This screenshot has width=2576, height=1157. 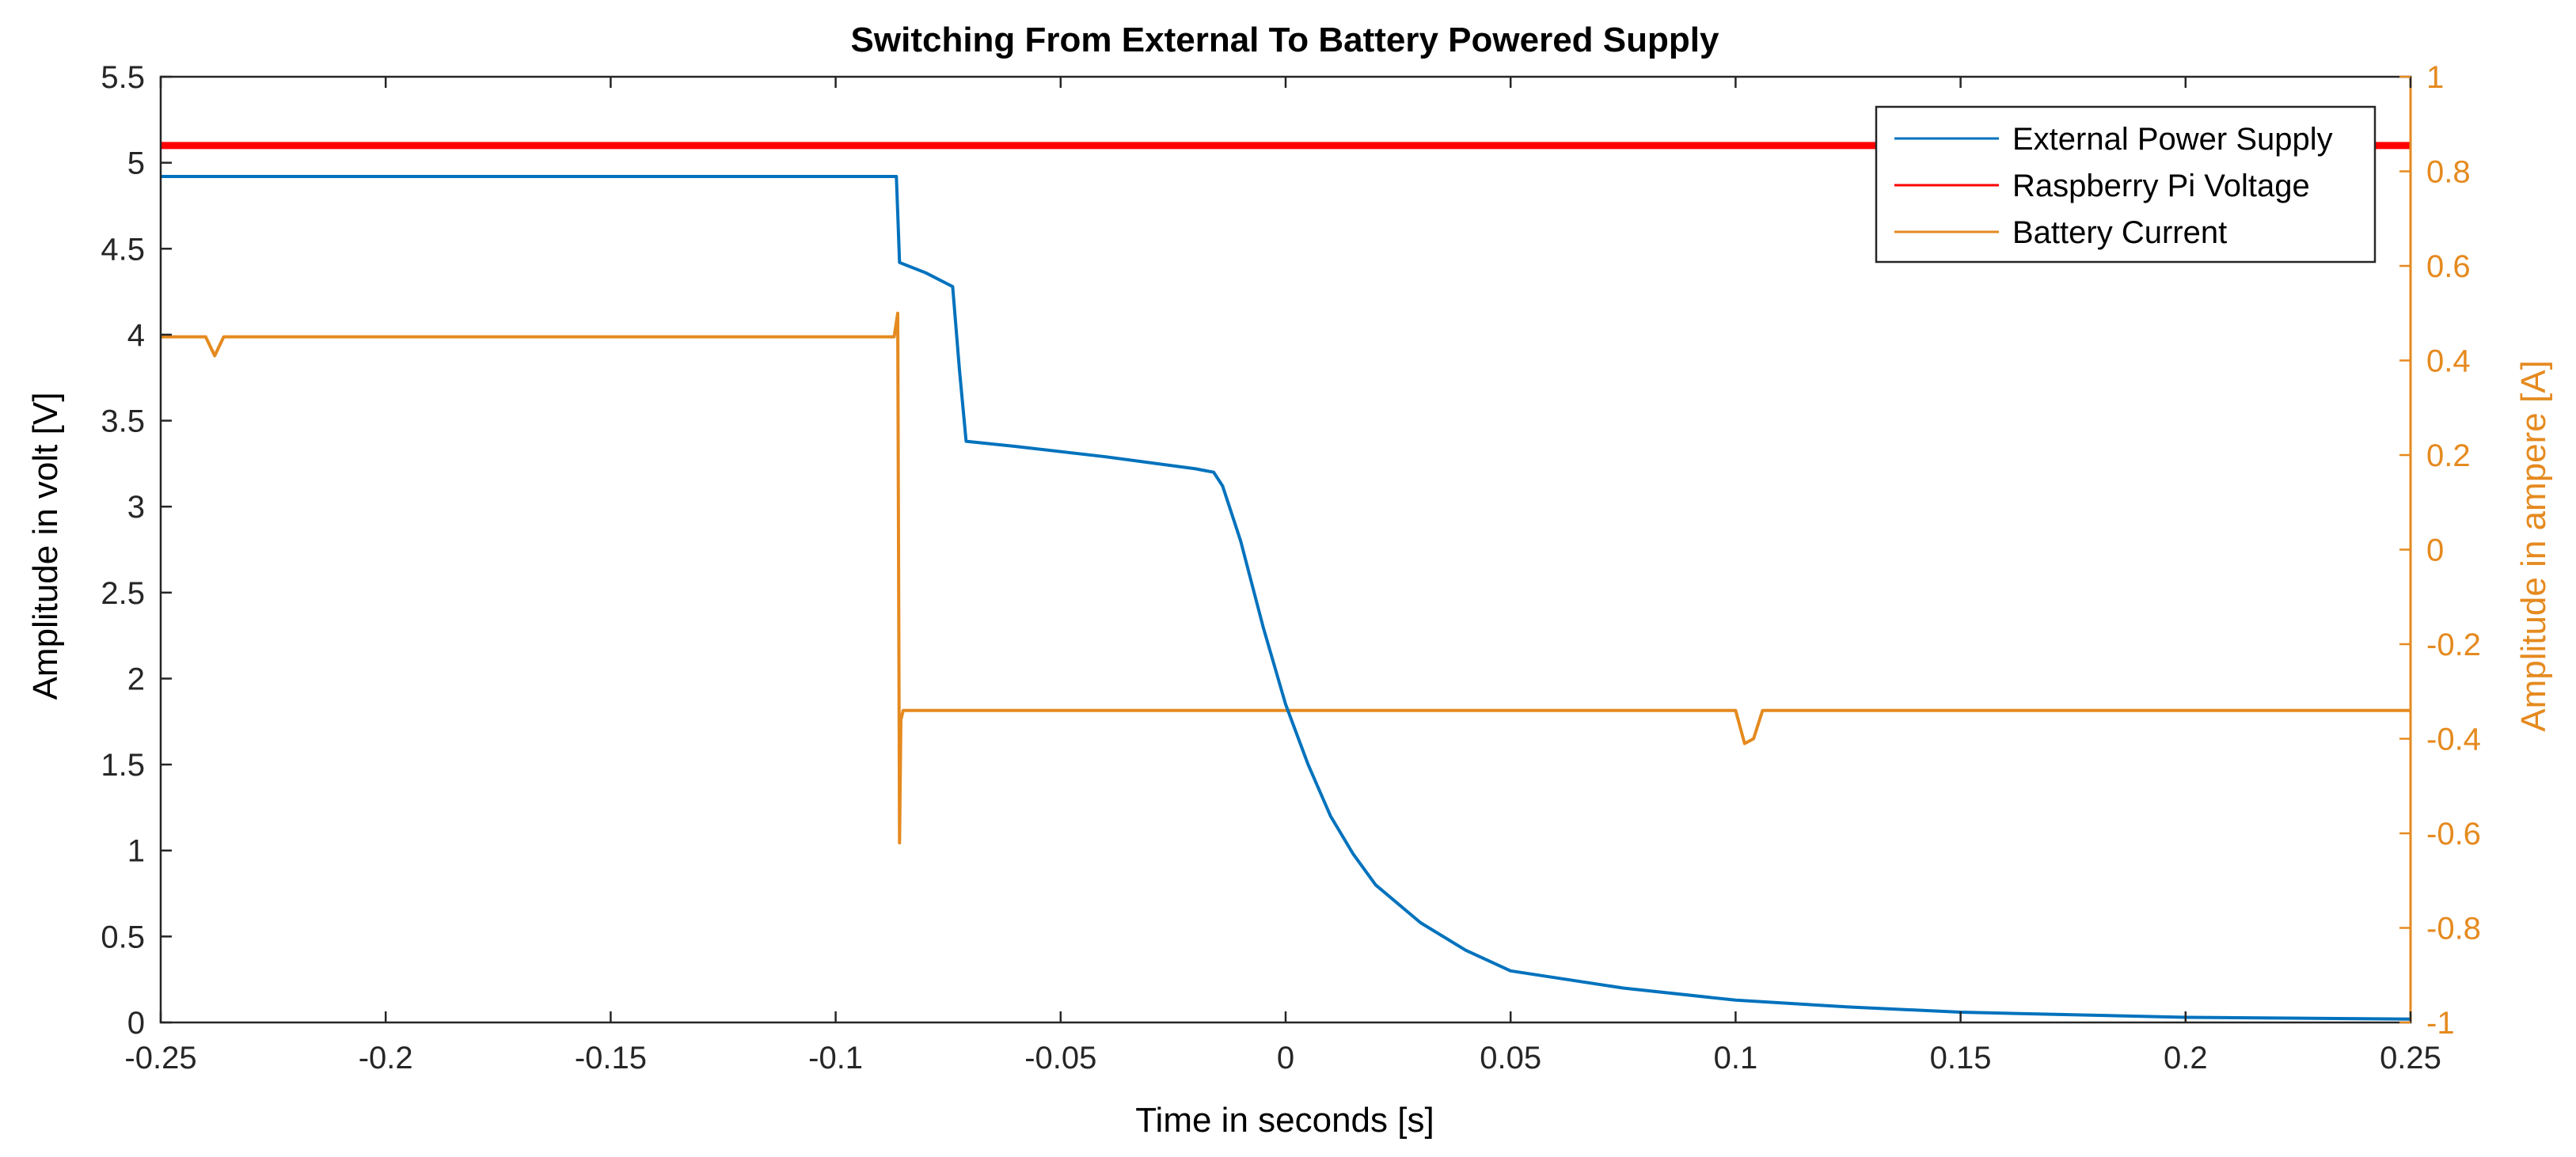 What do you see at coordinates (2435, 550) in the screenshot?
I see `y-right-tick-label: 0` at bounding box center [2435, 550].